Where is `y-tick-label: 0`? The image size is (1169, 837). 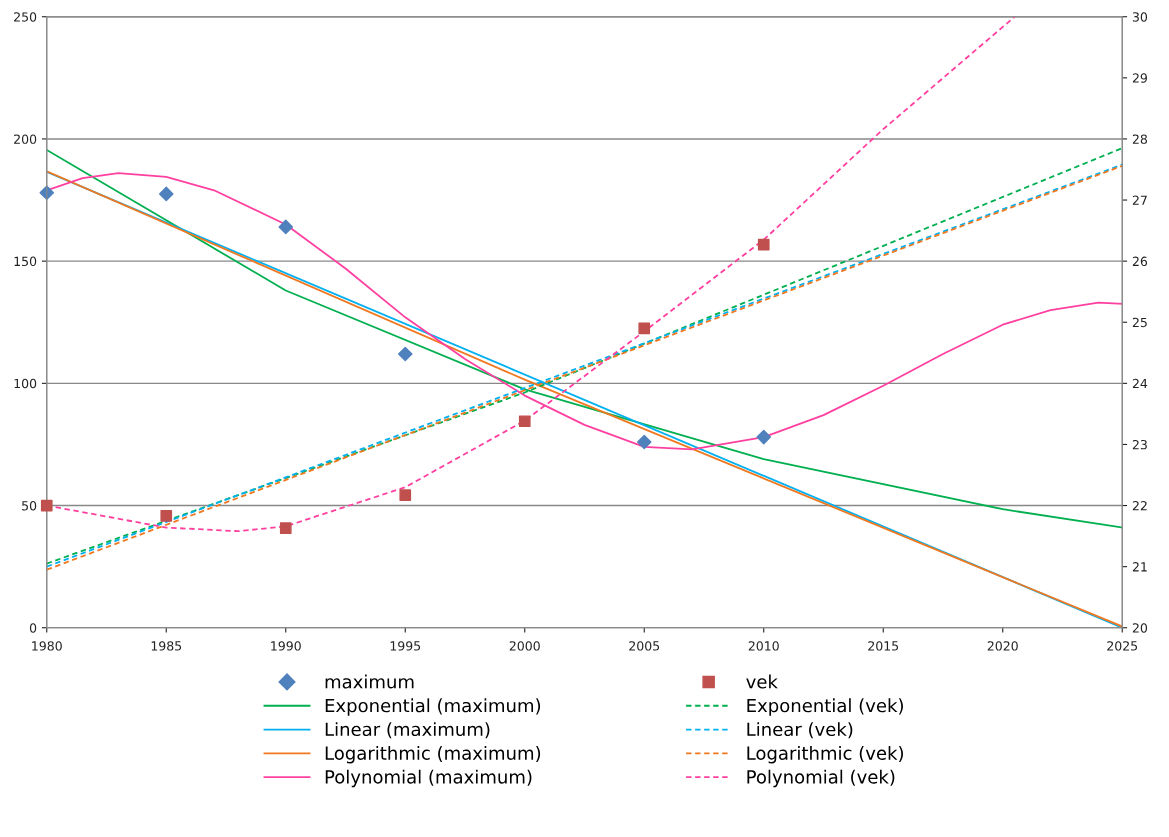
y-tick-label: 0 is located at coordinates (33, 628).